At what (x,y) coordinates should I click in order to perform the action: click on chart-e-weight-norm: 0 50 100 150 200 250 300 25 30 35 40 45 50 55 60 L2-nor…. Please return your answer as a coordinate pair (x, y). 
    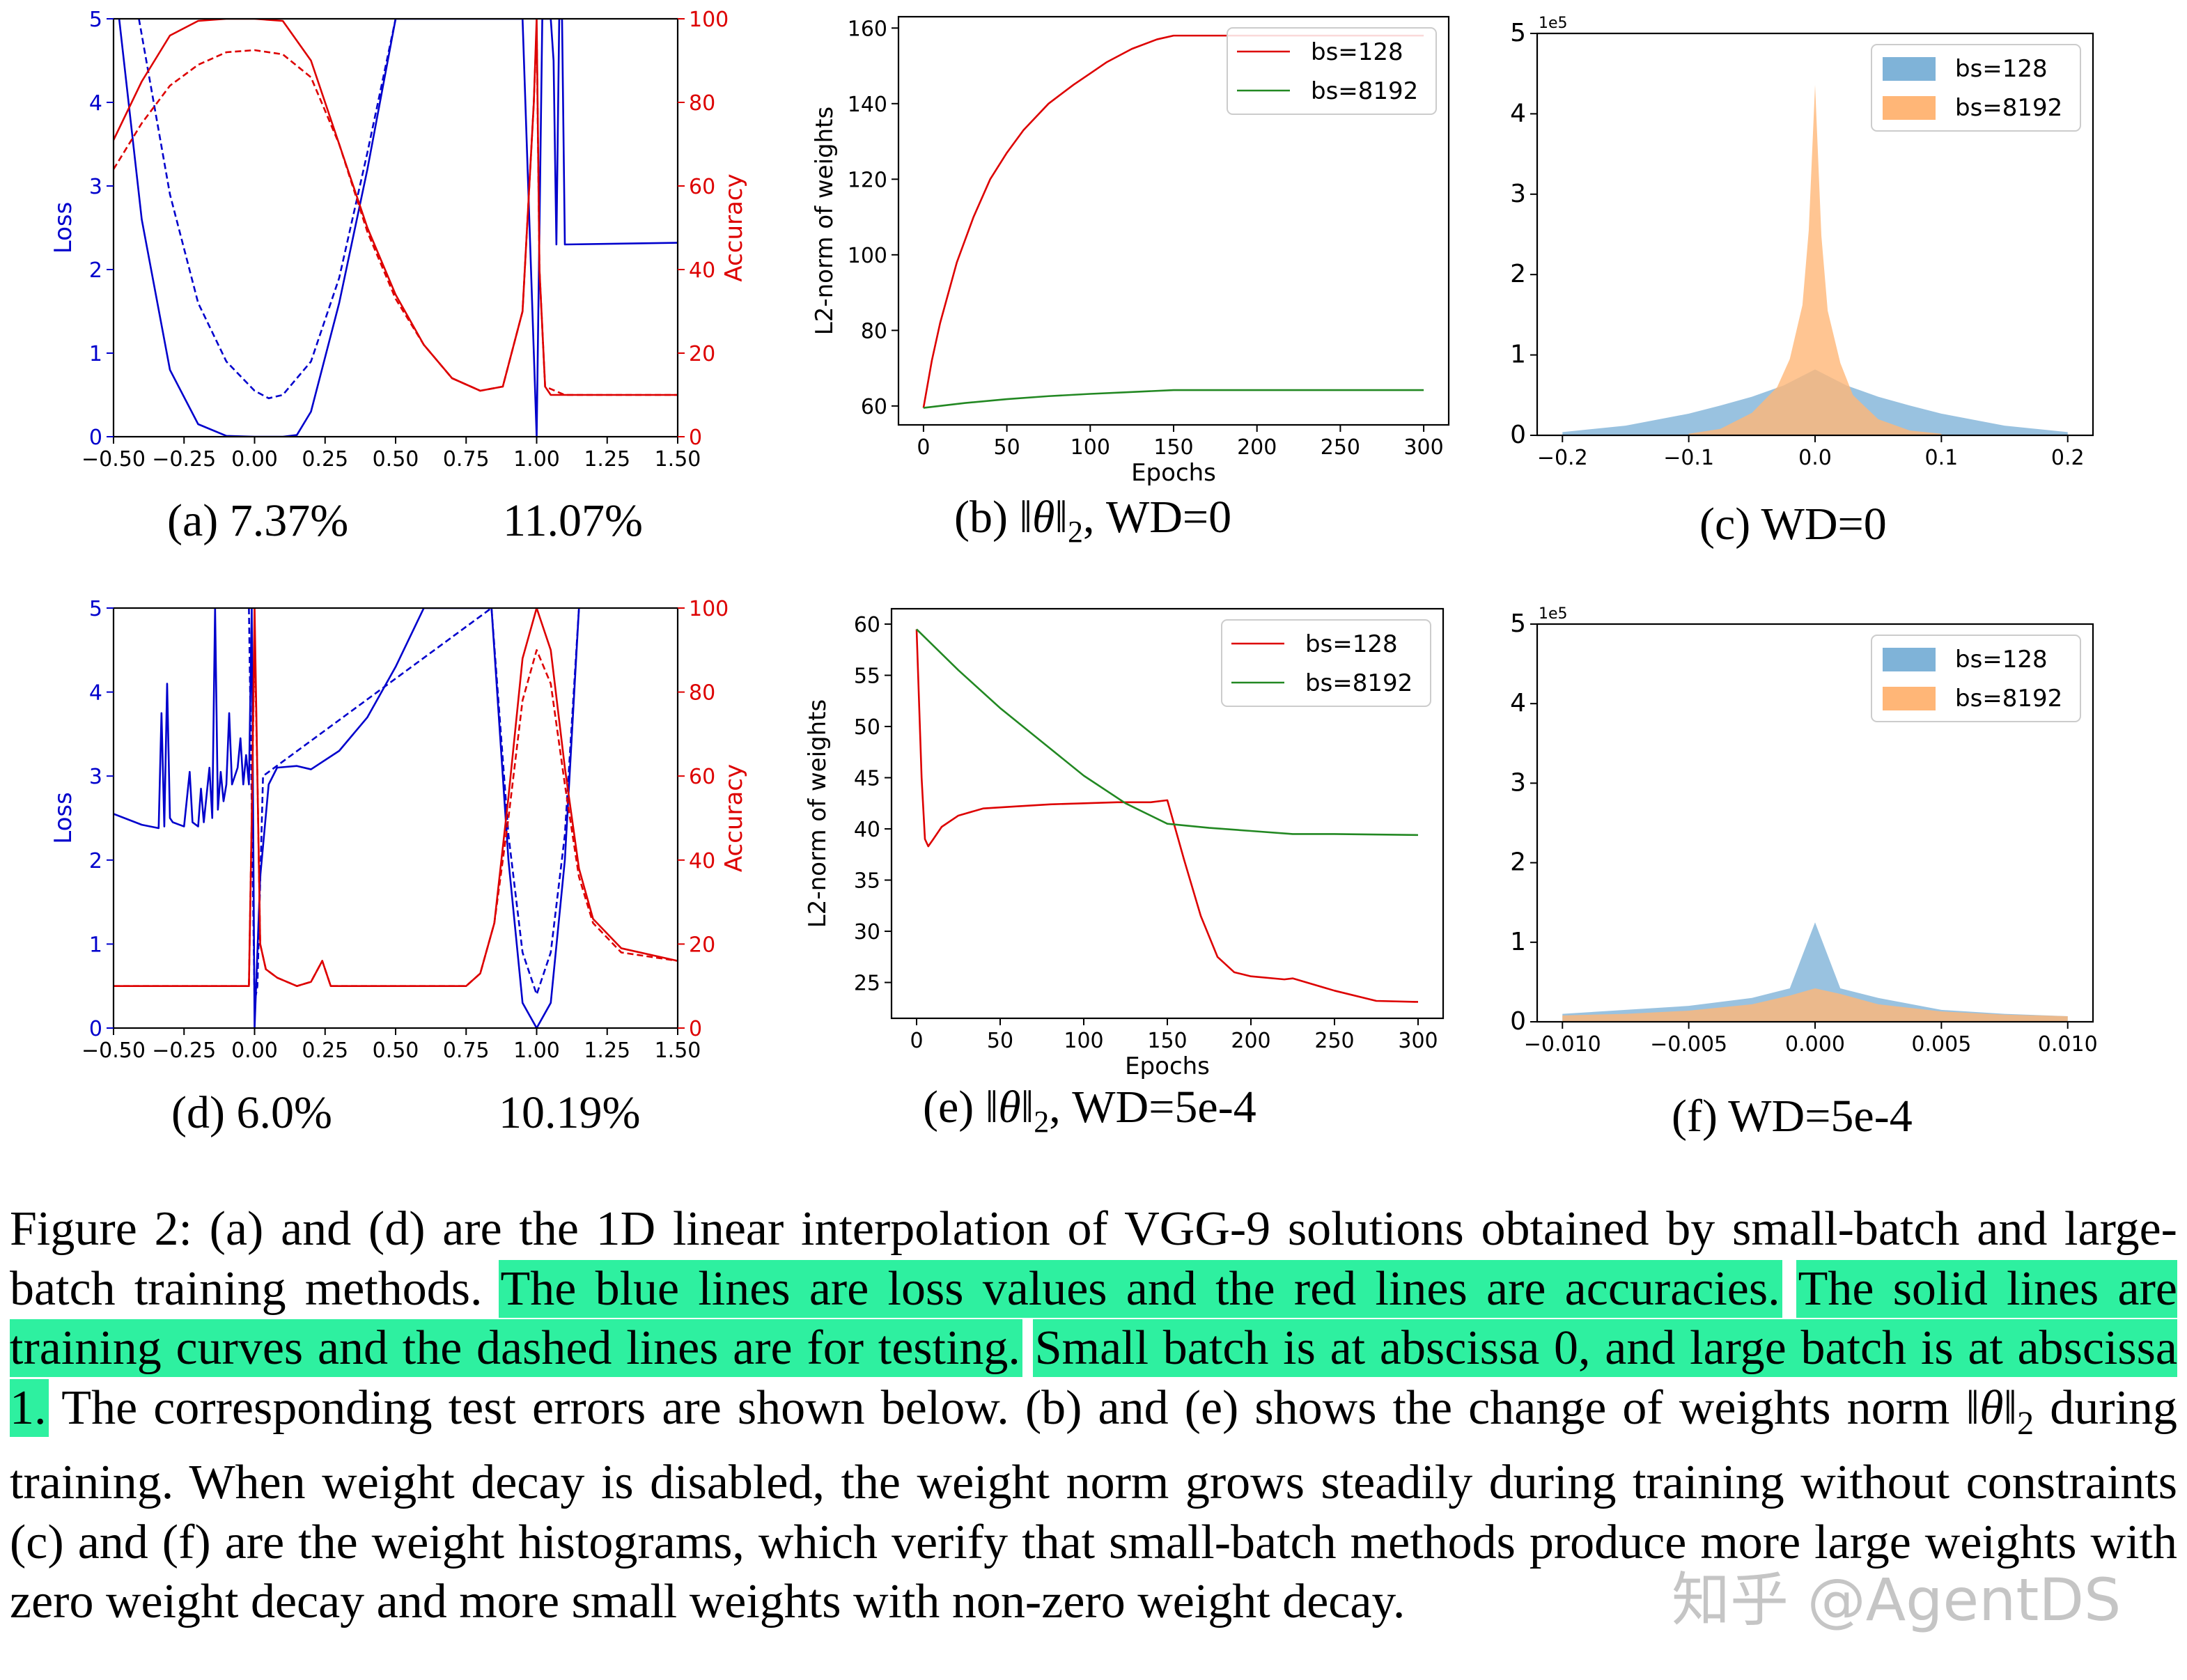
    Looking at the image, I should click on (1124, 844).